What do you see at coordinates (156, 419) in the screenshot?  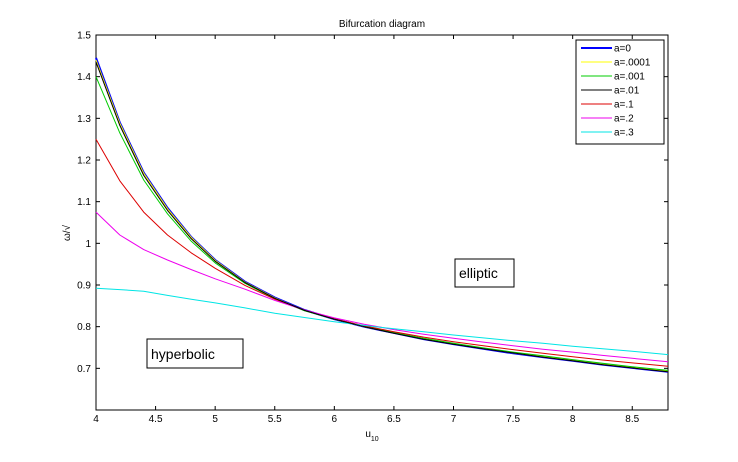 I see `x-tick-label: 4.5` at bounding box center [156, 419].